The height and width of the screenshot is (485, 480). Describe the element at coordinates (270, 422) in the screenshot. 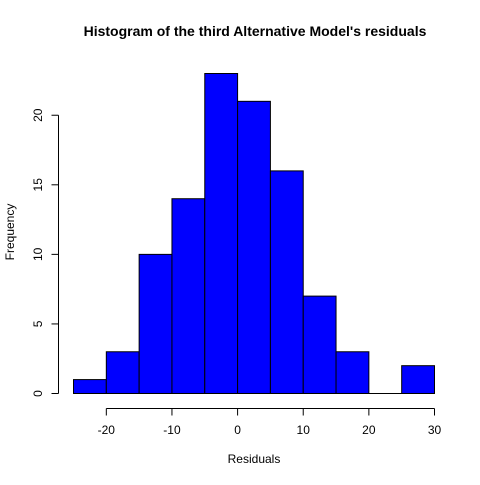

I see `x-axis: -20 -10 0 10 20 30` at that location.